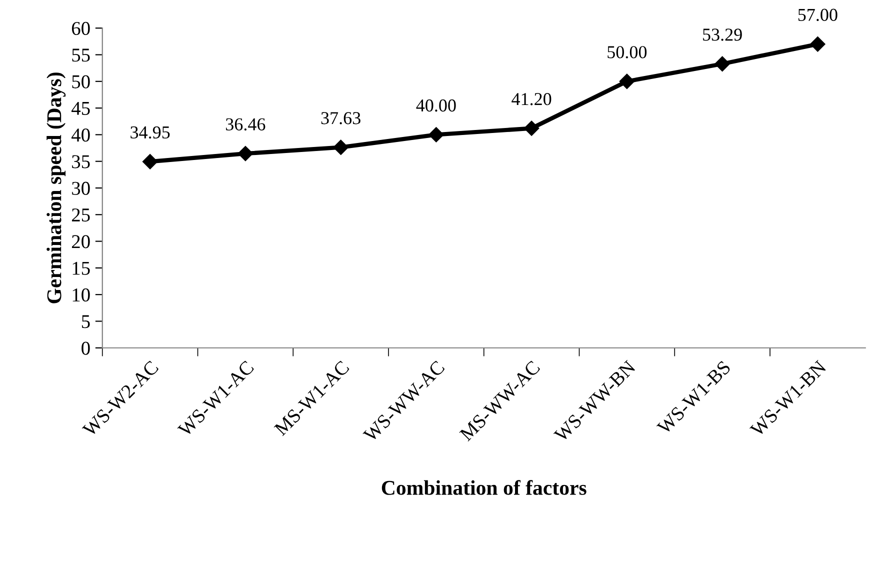 The width and height of the screenshot is (875, 562). Describe the element at coordinates (81, 188) in the screenshot. I see `y-tick-label: 30` at that location.